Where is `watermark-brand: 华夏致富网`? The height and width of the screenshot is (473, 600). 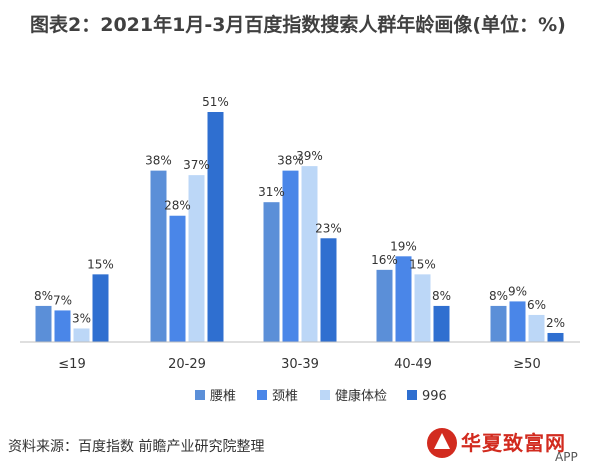 watermark-brand: 华夏致富网 is located at coordinates (513, 443).